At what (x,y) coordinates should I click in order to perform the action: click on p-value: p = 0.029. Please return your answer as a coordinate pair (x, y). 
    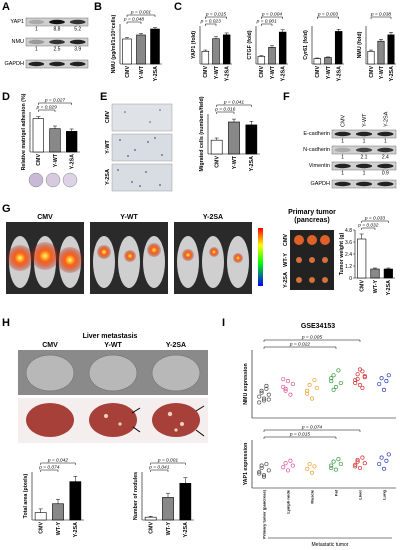
    Looking at the image, I should click on (46, 108).